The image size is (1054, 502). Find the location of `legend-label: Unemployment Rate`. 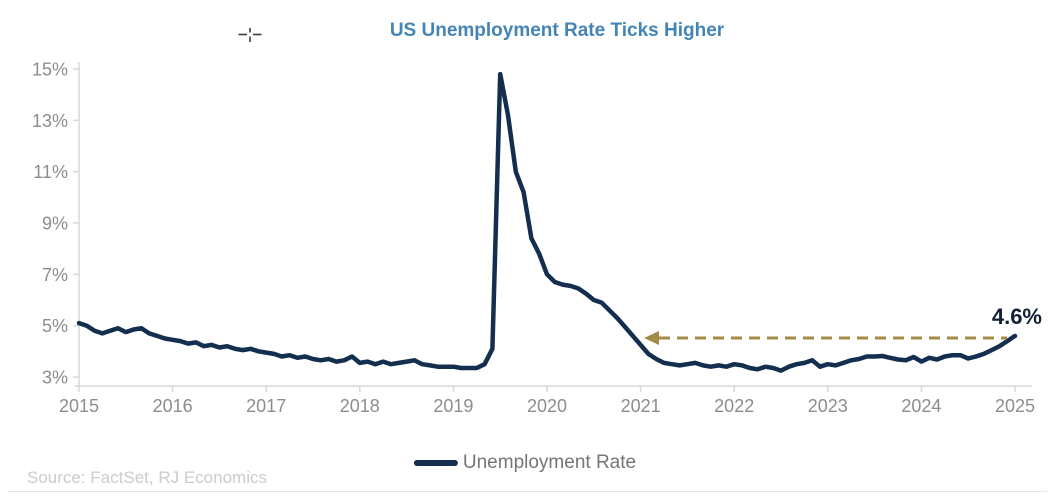

legend-label: Unemployment Rate is located at coordinates (549, 462).